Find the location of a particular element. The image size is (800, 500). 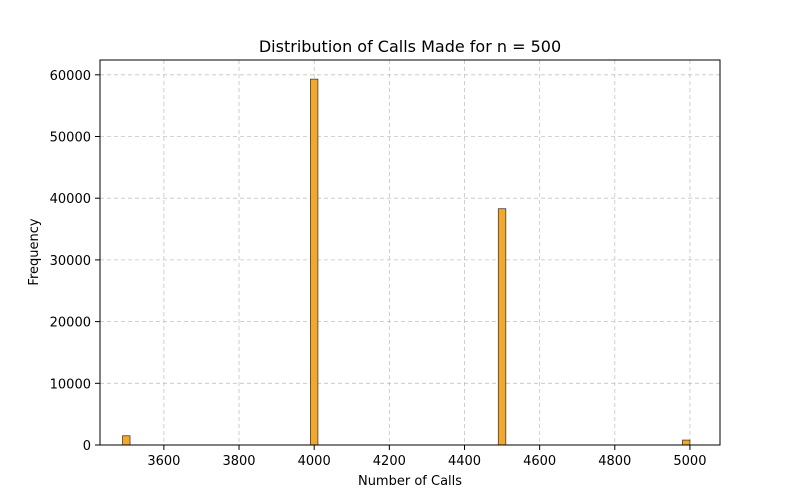

y-tick-label: 40000 is located at coordinates (70, 199).